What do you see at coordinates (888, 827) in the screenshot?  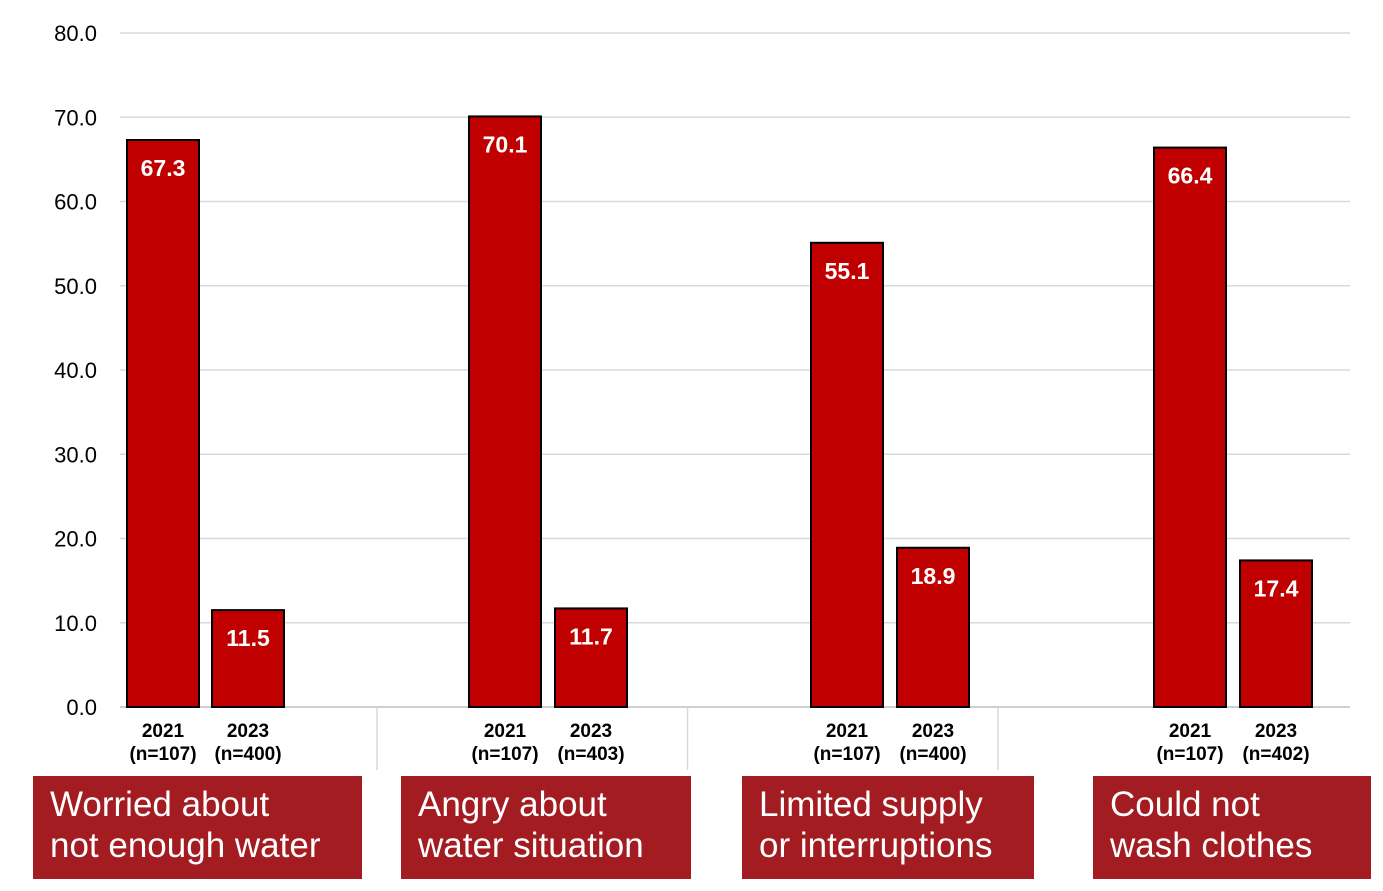 I see `category-label-limited-supply: Limited supply or interruptions` at bounding box center [888, 827].